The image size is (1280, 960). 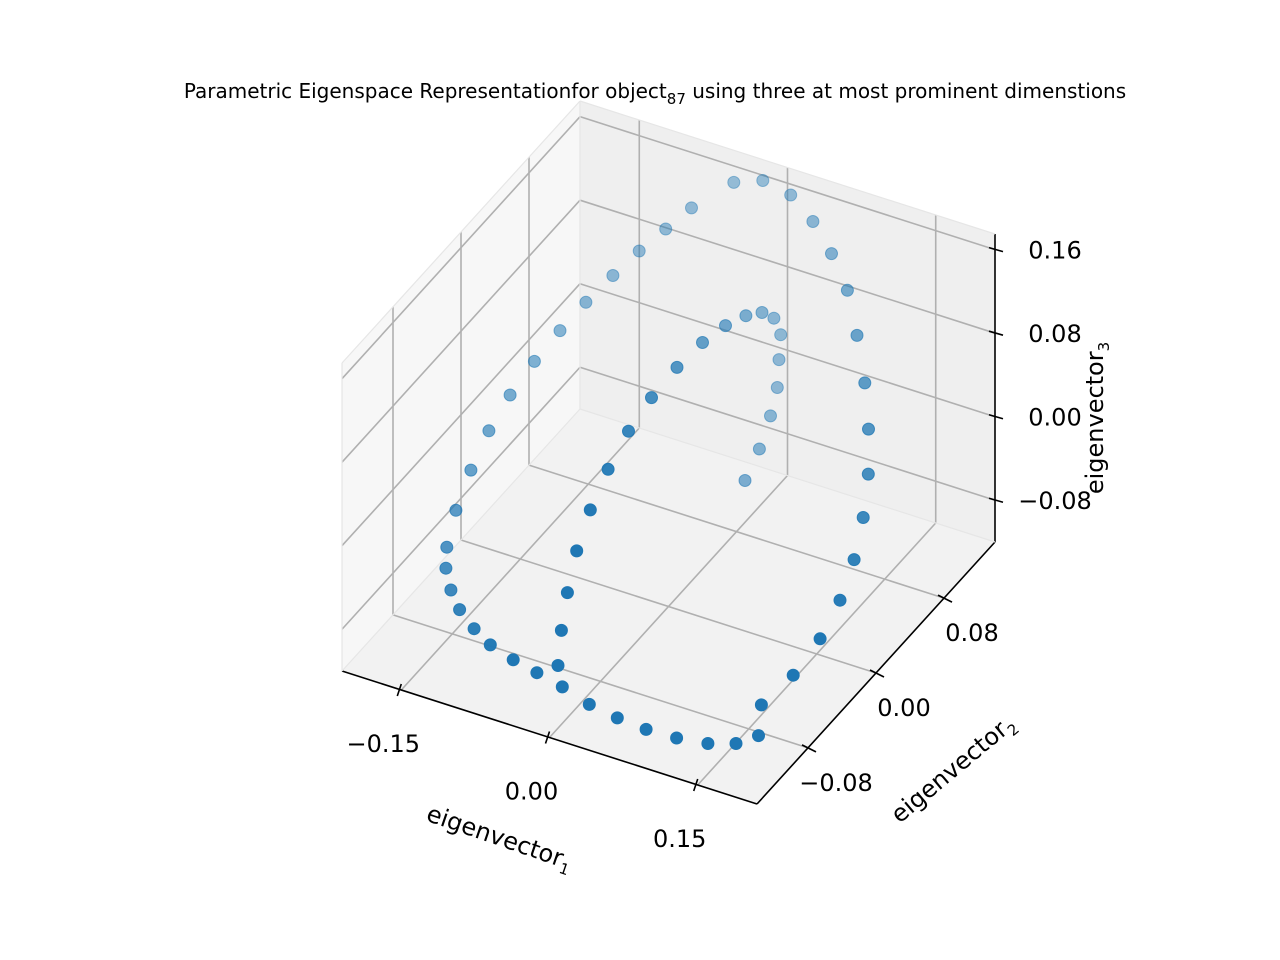 I want to click on x-axis-line, so click(x=549, y=737).